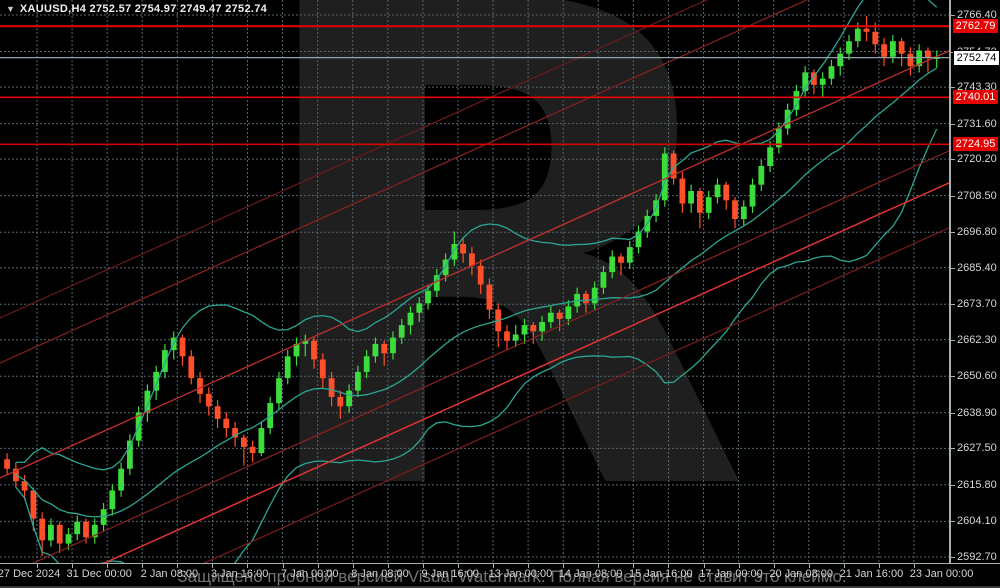 Image resolution: width=1000 pixels, height=588 pixels. I want to click on x-axis-label: 23 Jan 00:00, so click(941, 574).